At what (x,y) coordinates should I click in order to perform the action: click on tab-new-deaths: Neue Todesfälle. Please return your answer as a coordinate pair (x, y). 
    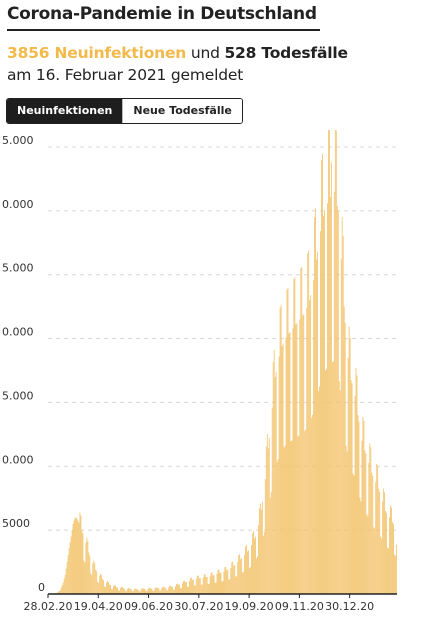
    Looking at the image, I should click on (182, 111).